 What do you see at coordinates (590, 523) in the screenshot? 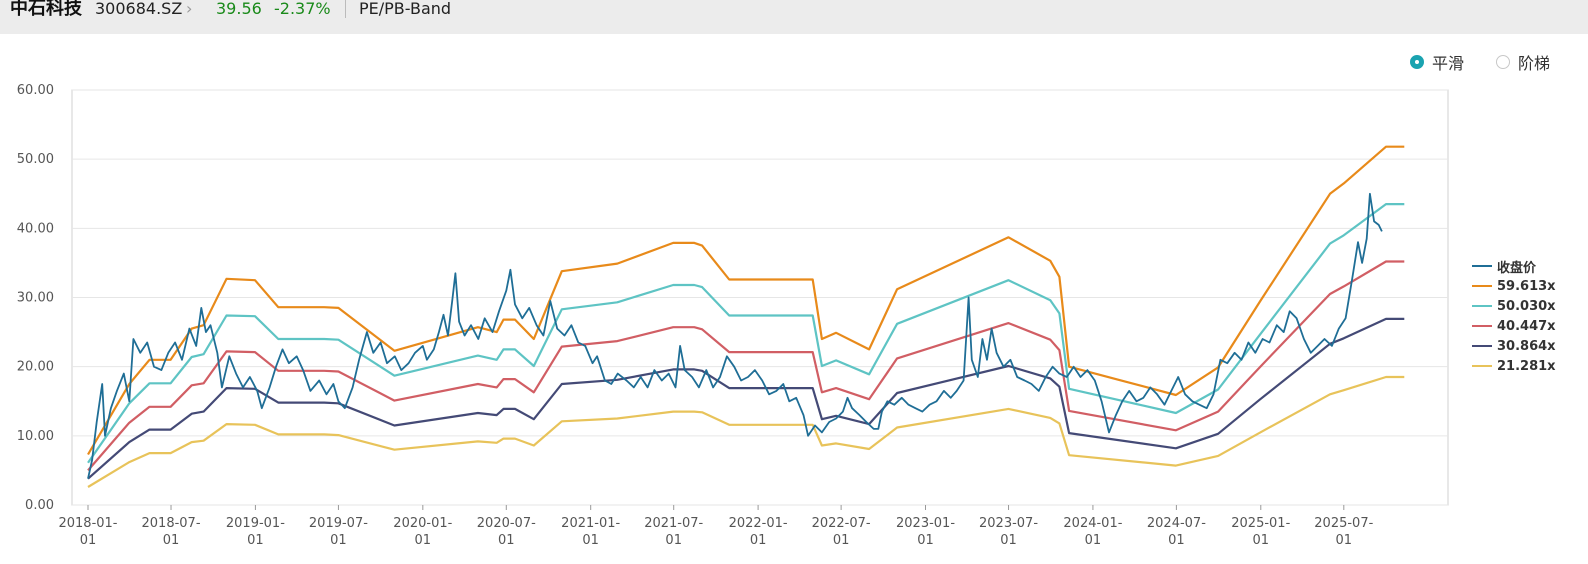
I see `x-tick-label: 2021-01-` at bounding box center [590, 523].